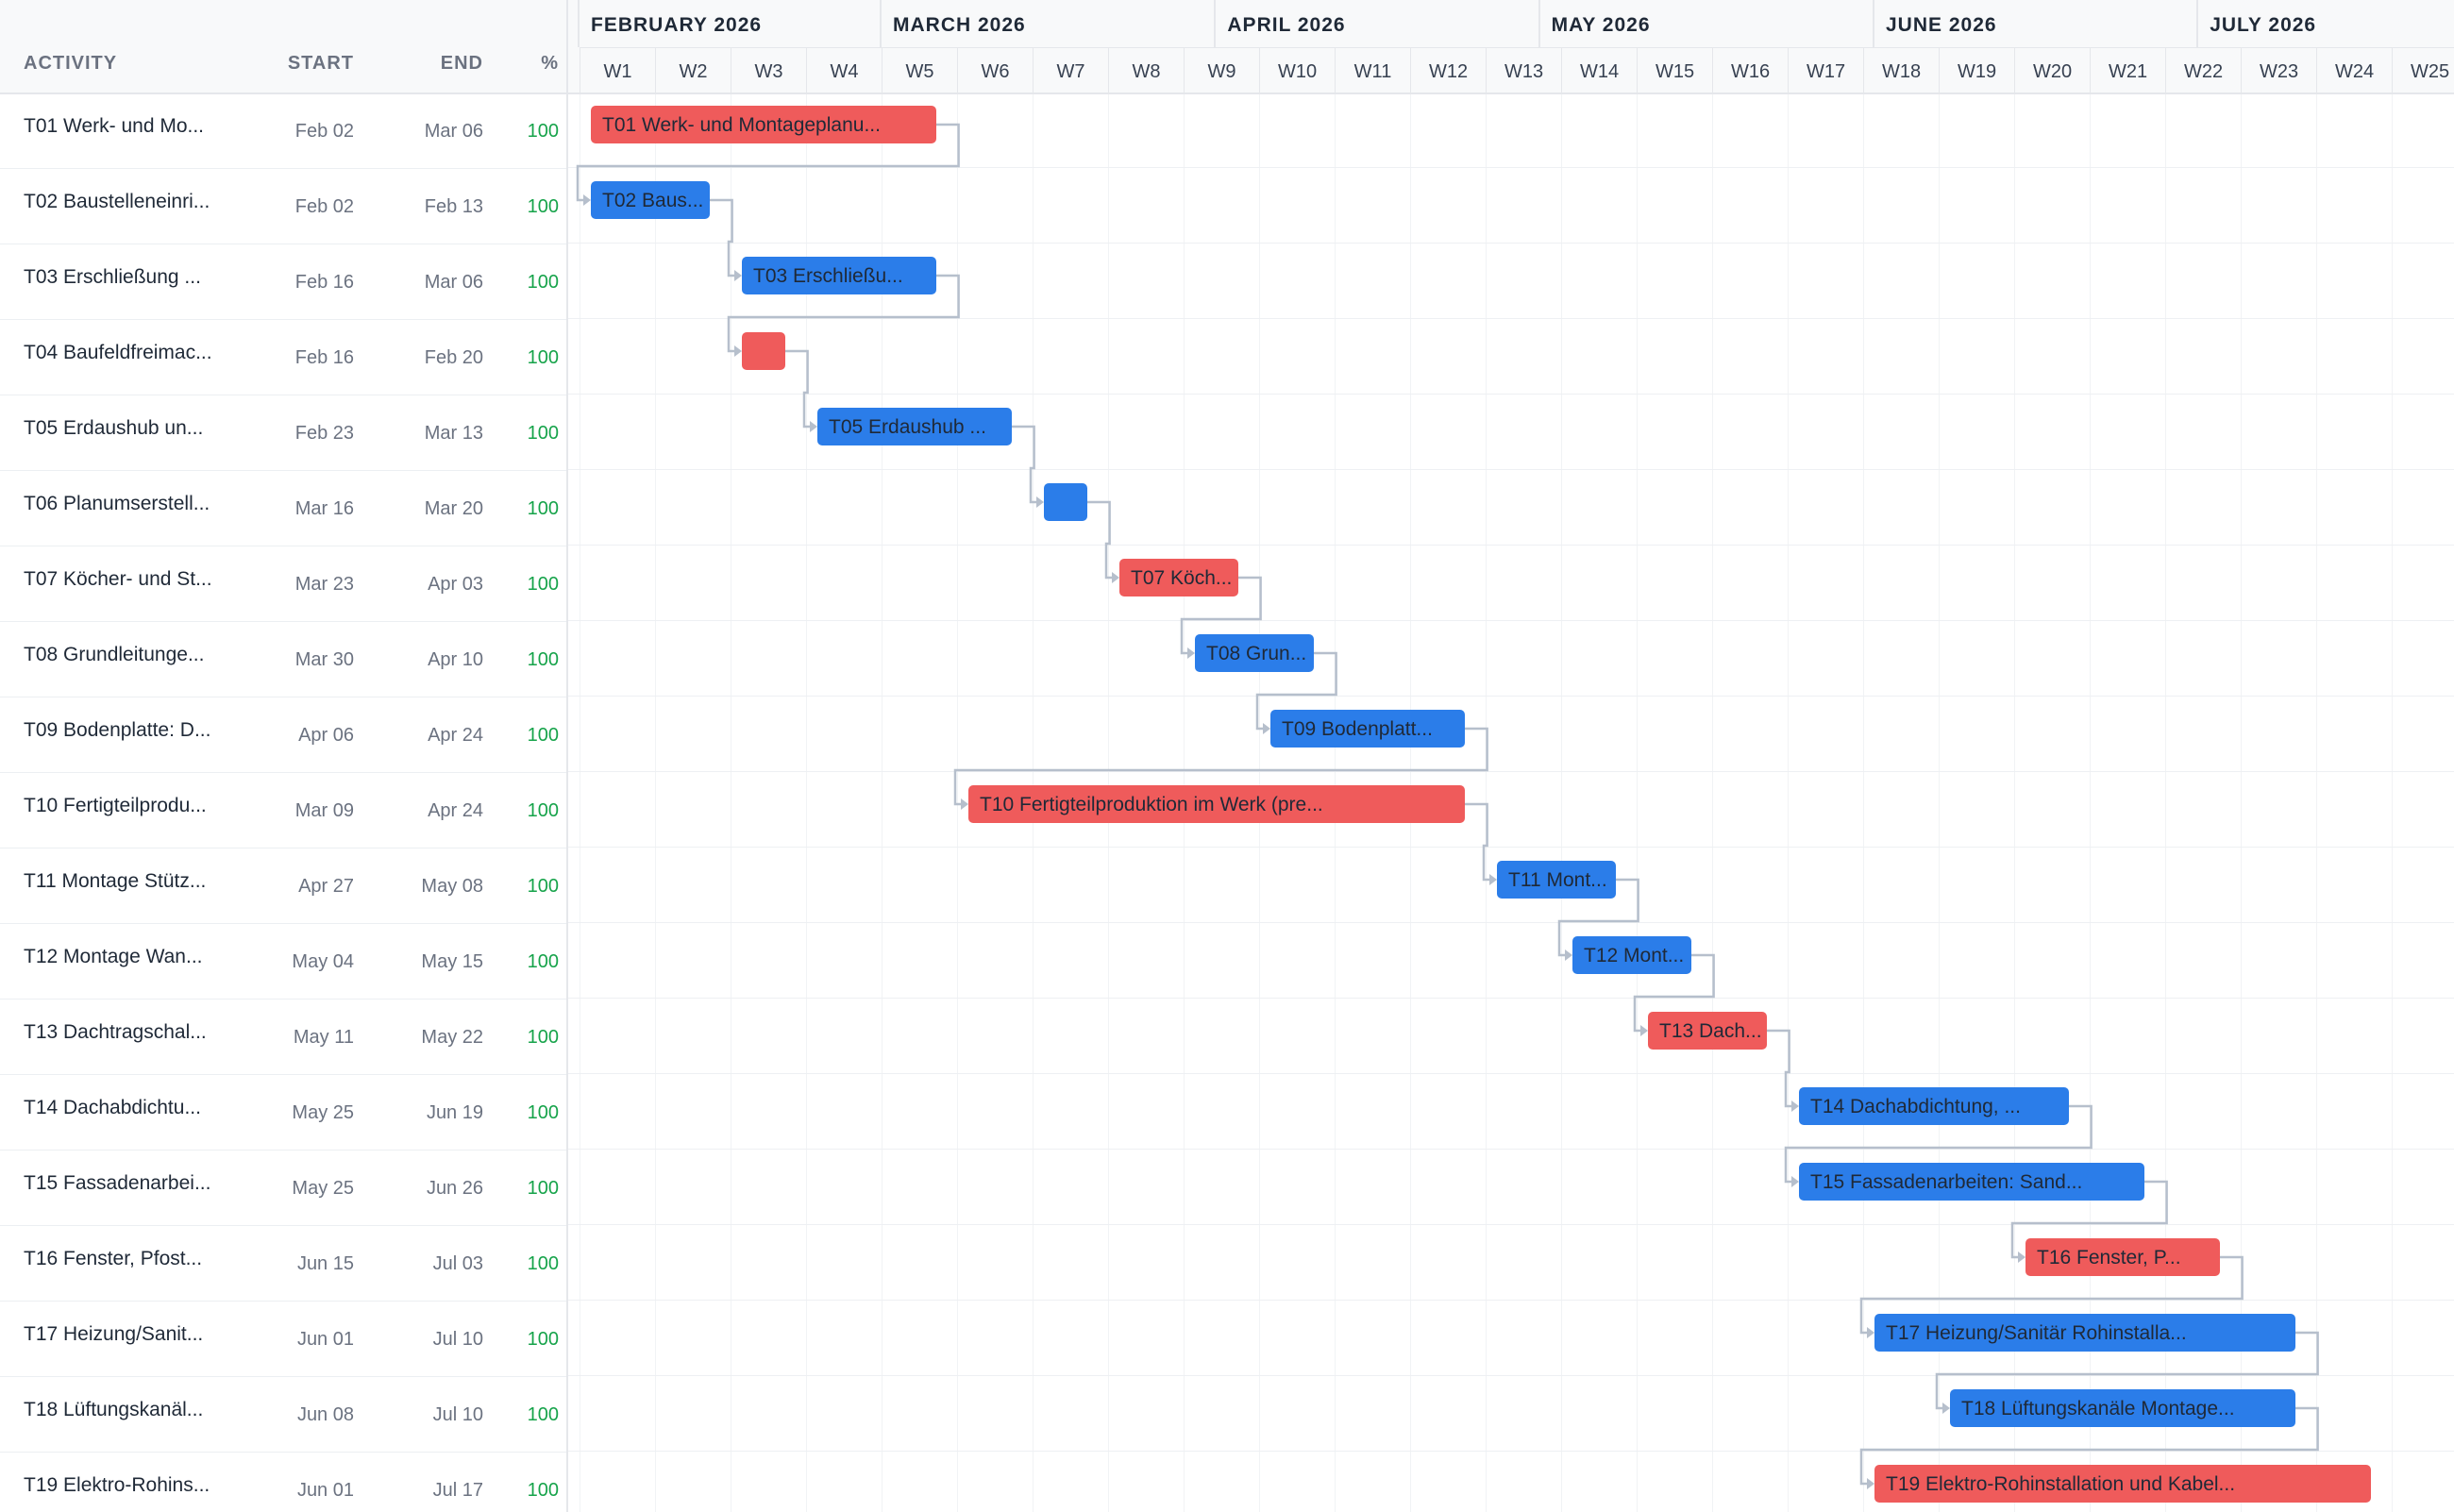 This screenshot has height=1512, width=2454. Describe the element at coordinates (283, 1414) in the screenshot. I see `task-row: T18 Lüftungskanäl... Jun 08 Jul 10 100` at that location.